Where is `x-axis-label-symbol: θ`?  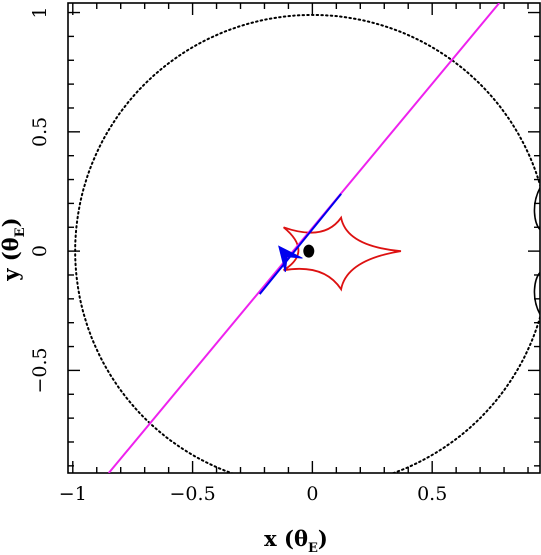
x-axis-label-symbol: θ is located at coordinates (301, 538).